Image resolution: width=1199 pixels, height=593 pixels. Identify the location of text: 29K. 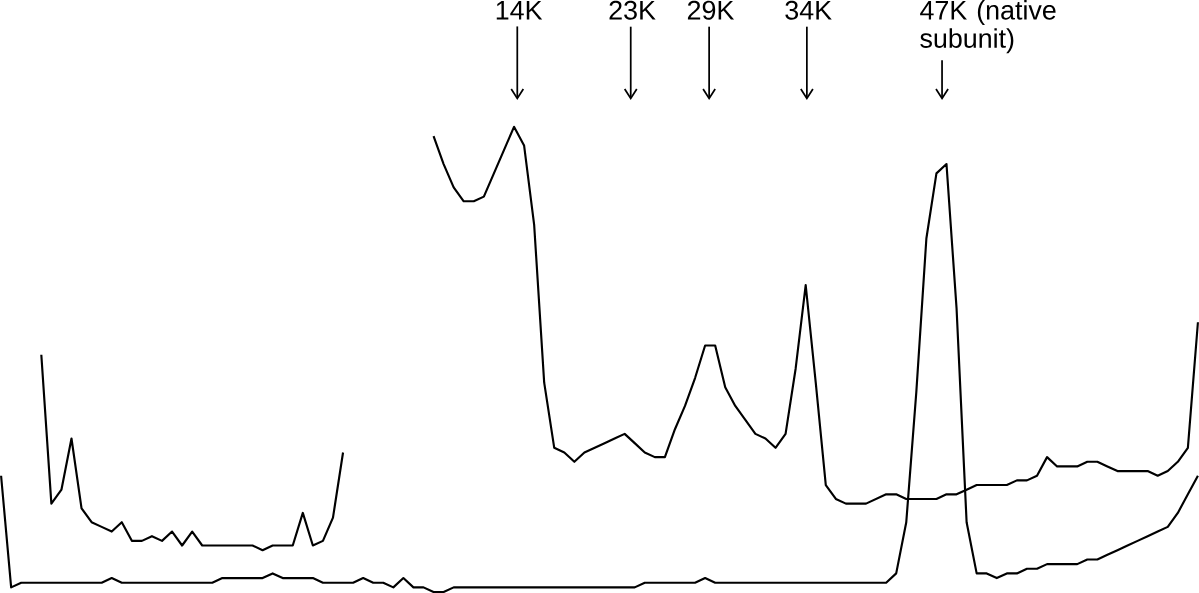
(711, 10).